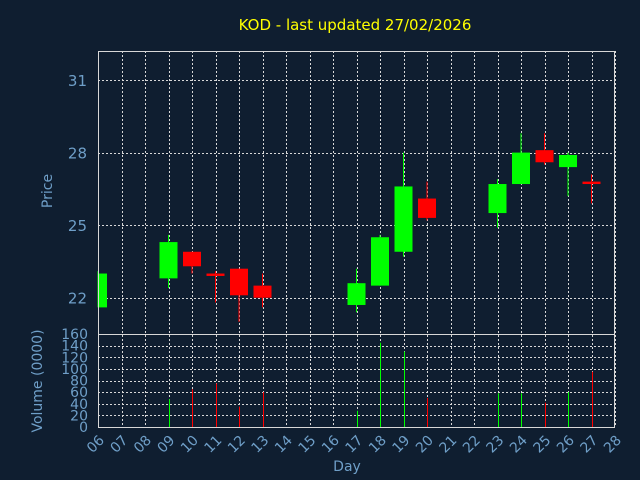 The width and height of the screenshot is (640, 480). What do you see at coordinates (79, 382) in the screenshot?
I see `volume-tick-label: 80` at bounding box center [79, 382].